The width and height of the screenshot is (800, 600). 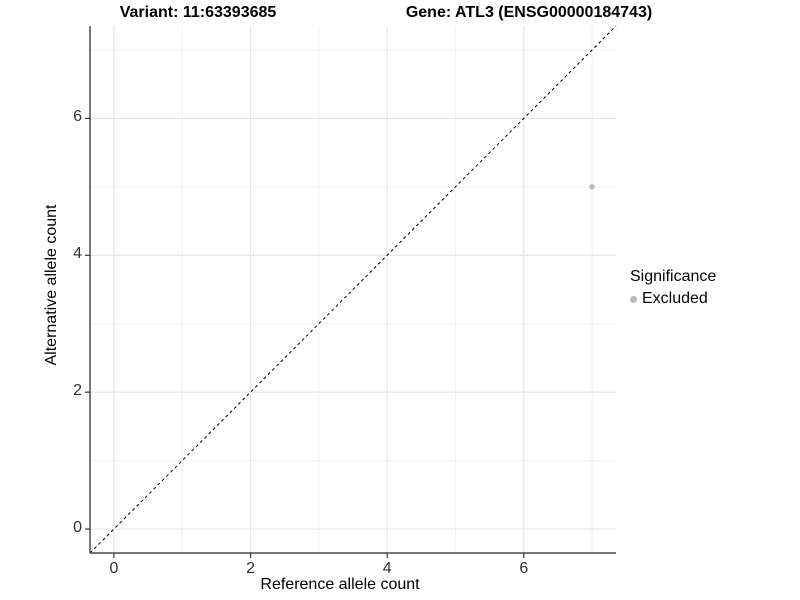 I want to click on y-axis-label: Alternative allele count, so click(x=51, y=285).